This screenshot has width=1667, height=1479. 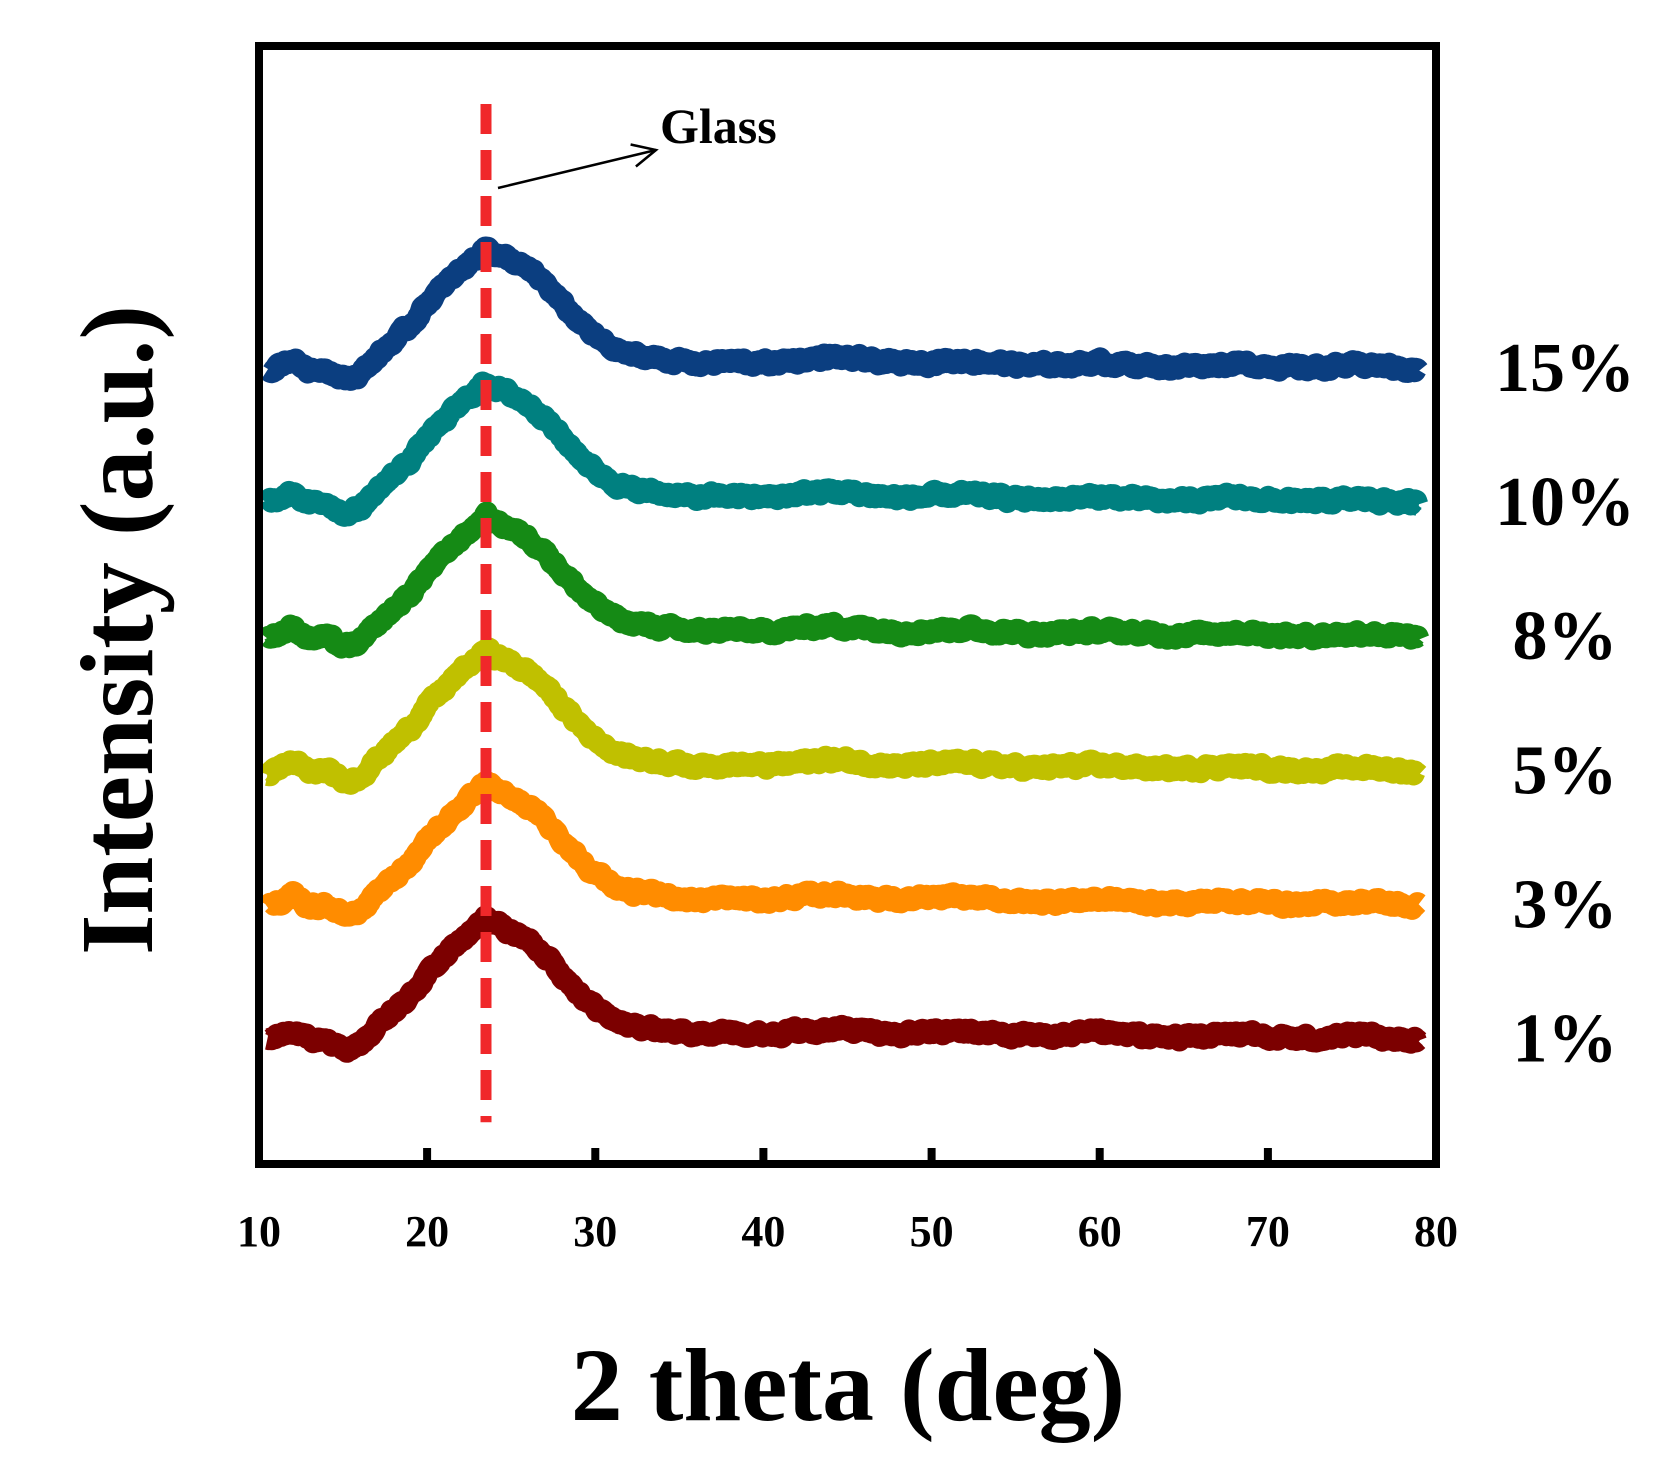 What do you see at coordinates (763, 1231) in the screenshot?
I see `x-tick-label: 40` at bounding box center [763, 1231].